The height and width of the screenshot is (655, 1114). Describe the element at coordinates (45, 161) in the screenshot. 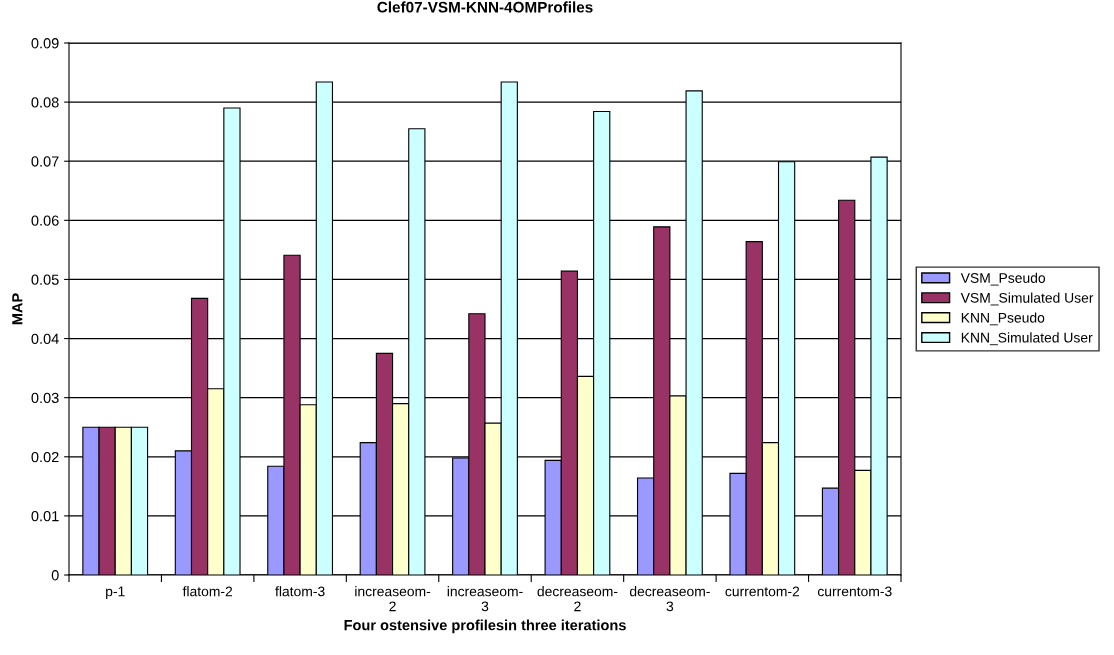

I see `y-tick-label: 0.07` at that location.